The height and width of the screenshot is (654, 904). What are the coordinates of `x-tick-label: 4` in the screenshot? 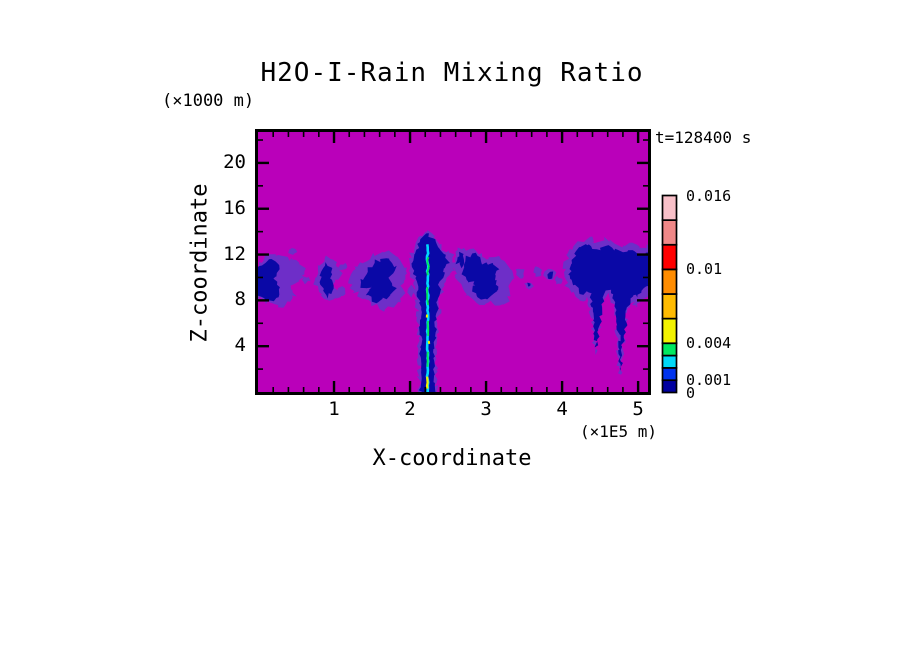 It's located at (562, 409).